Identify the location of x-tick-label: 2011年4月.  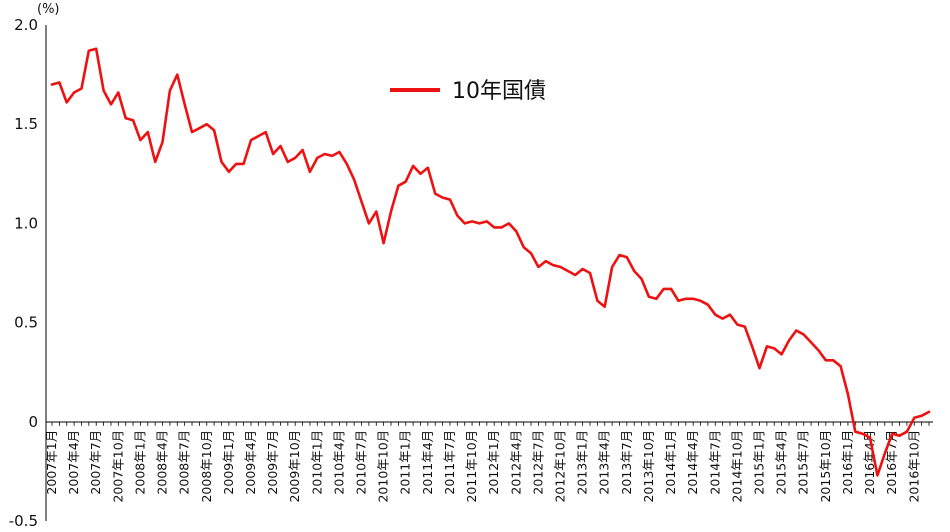
(427, 462).